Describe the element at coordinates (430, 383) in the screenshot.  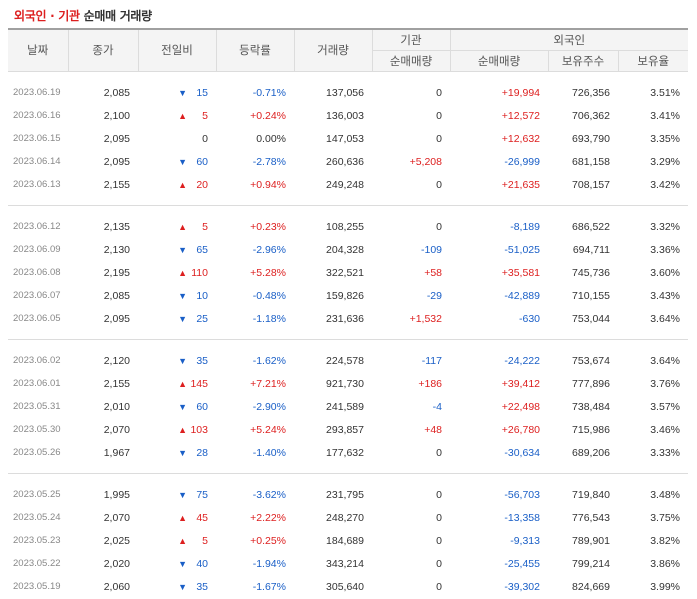
I see `cell-inst-net: +186` at that location.